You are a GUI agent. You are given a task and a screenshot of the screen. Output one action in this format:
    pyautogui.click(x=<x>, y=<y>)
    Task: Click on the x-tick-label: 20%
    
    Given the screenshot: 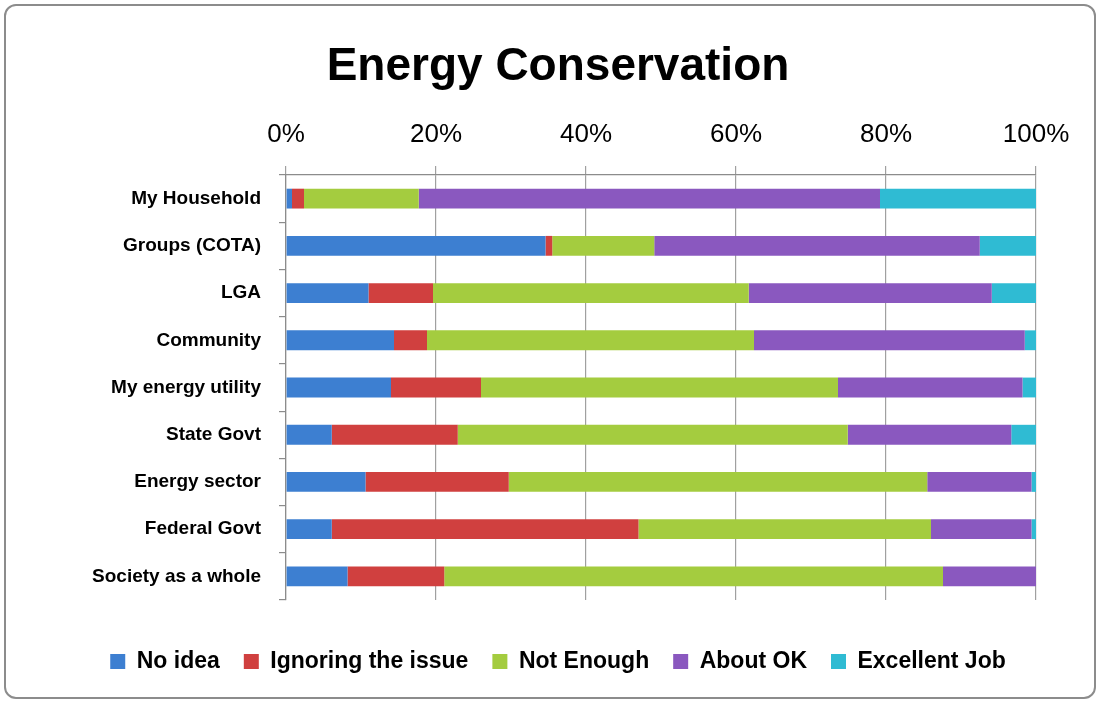 What is the action you would take?
    pyautogui.click(x=436, y=132)
    